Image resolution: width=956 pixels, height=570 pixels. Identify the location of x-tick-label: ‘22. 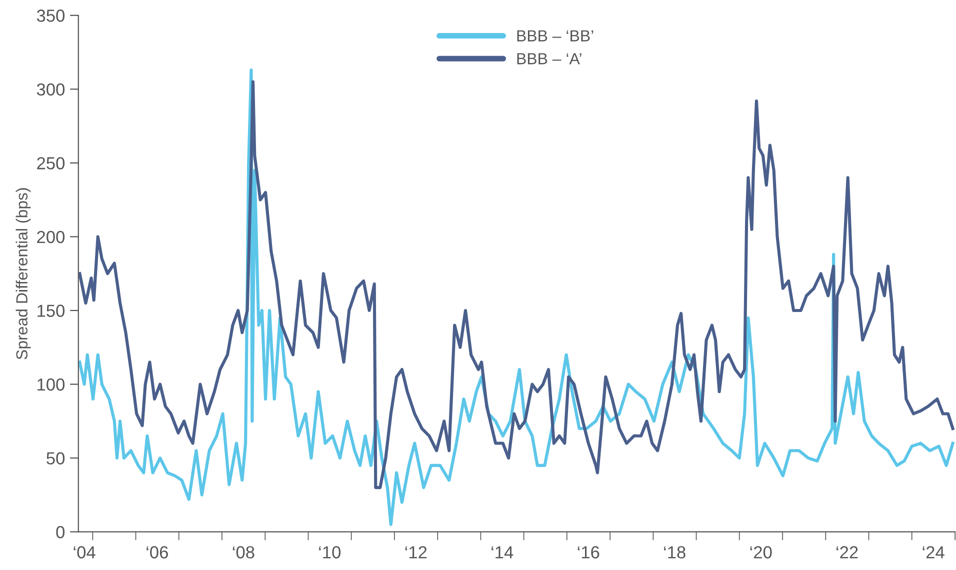
(847, 552).